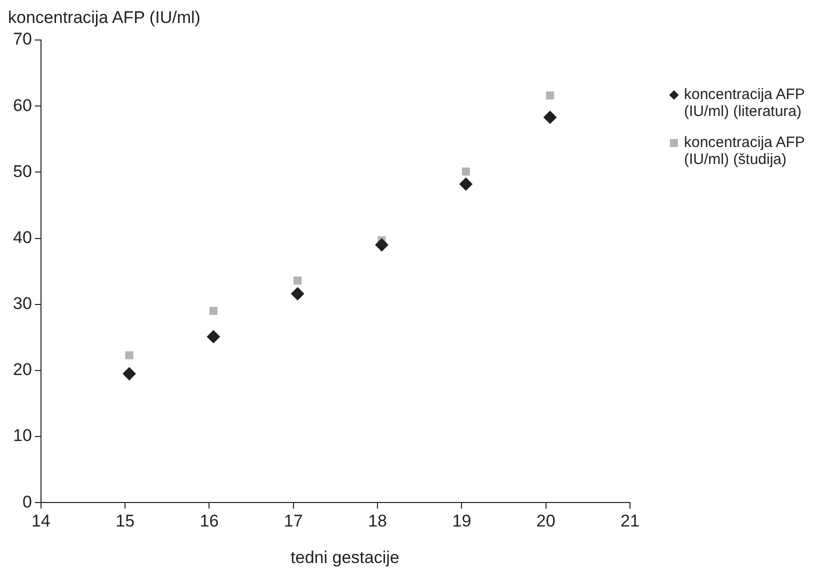  I want to click on x-tick-label: 21, so click(630, 520).